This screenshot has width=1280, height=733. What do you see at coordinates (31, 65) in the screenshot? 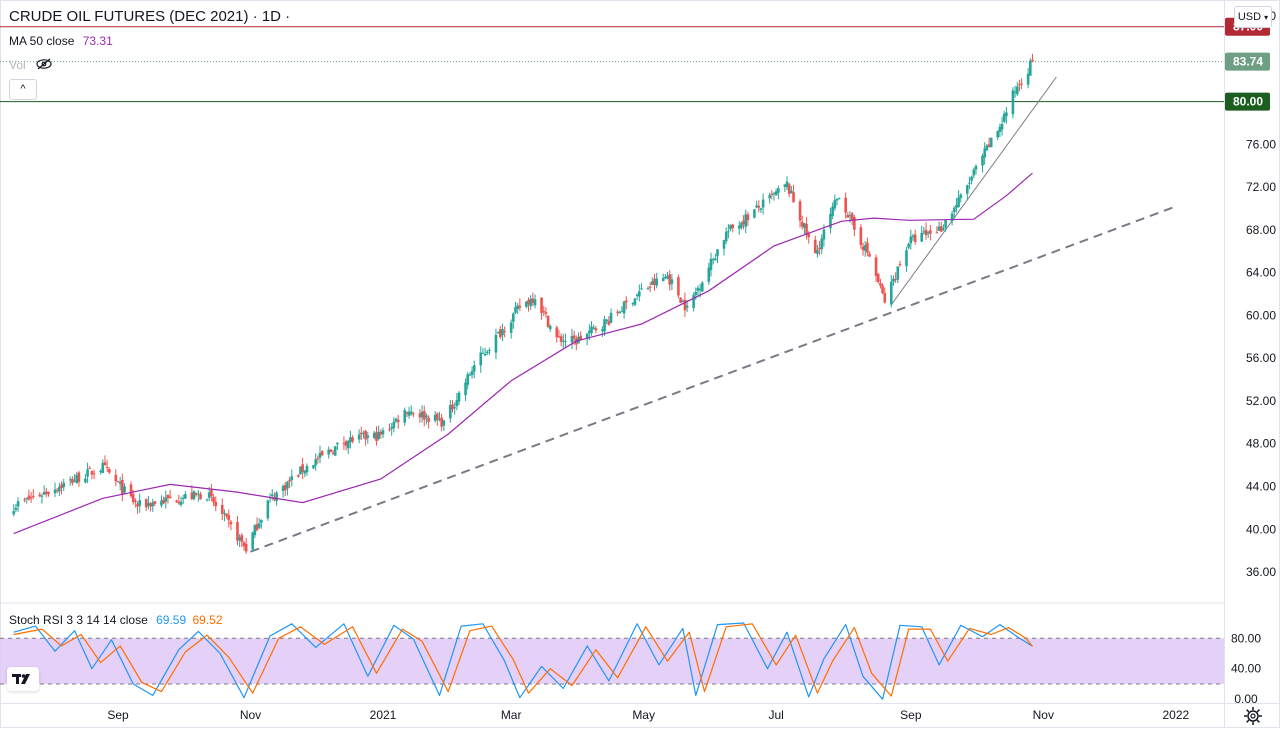
I see `vol-legend: Vol` at bounding box center [31, 65].